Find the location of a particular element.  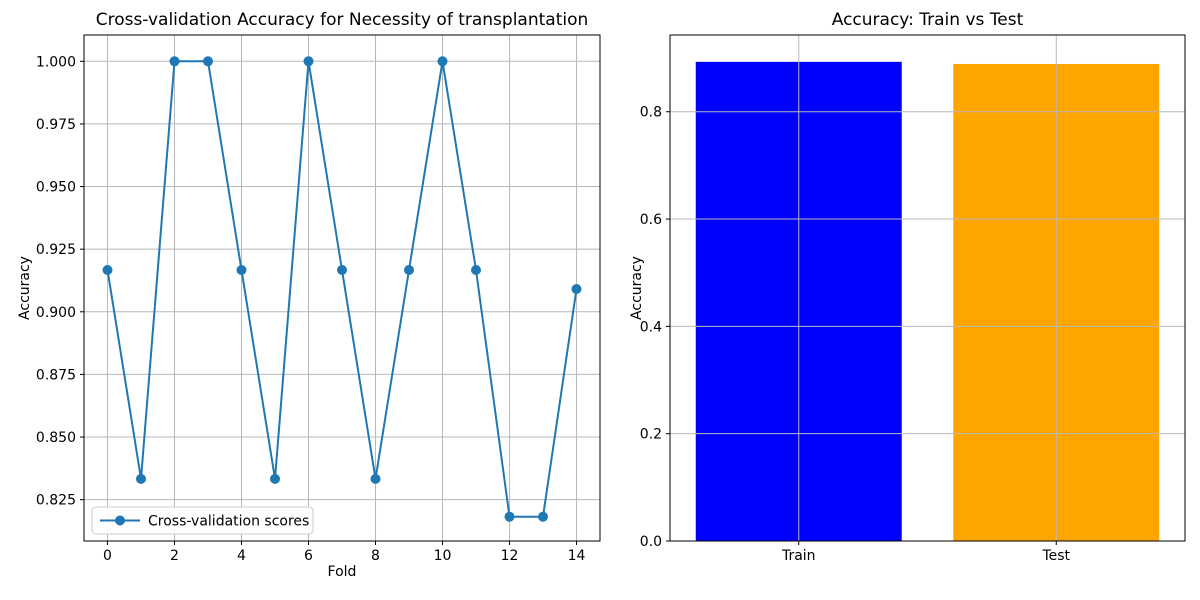

cv-y-tick-label: 0.825 is located at coordinates (56, 501).